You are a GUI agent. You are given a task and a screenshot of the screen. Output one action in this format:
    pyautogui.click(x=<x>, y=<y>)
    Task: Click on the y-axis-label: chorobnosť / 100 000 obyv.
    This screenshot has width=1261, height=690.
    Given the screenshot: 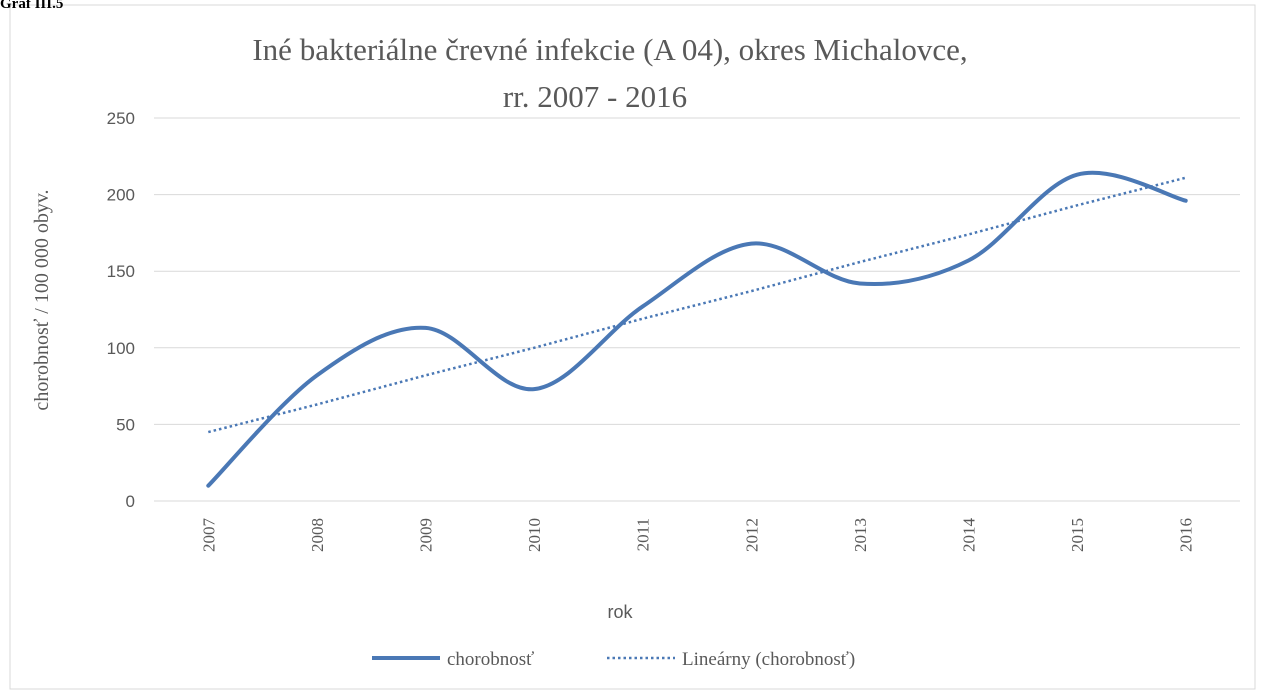 What is the action you would take?
    pyautogui.click(x=42, y=299)
    